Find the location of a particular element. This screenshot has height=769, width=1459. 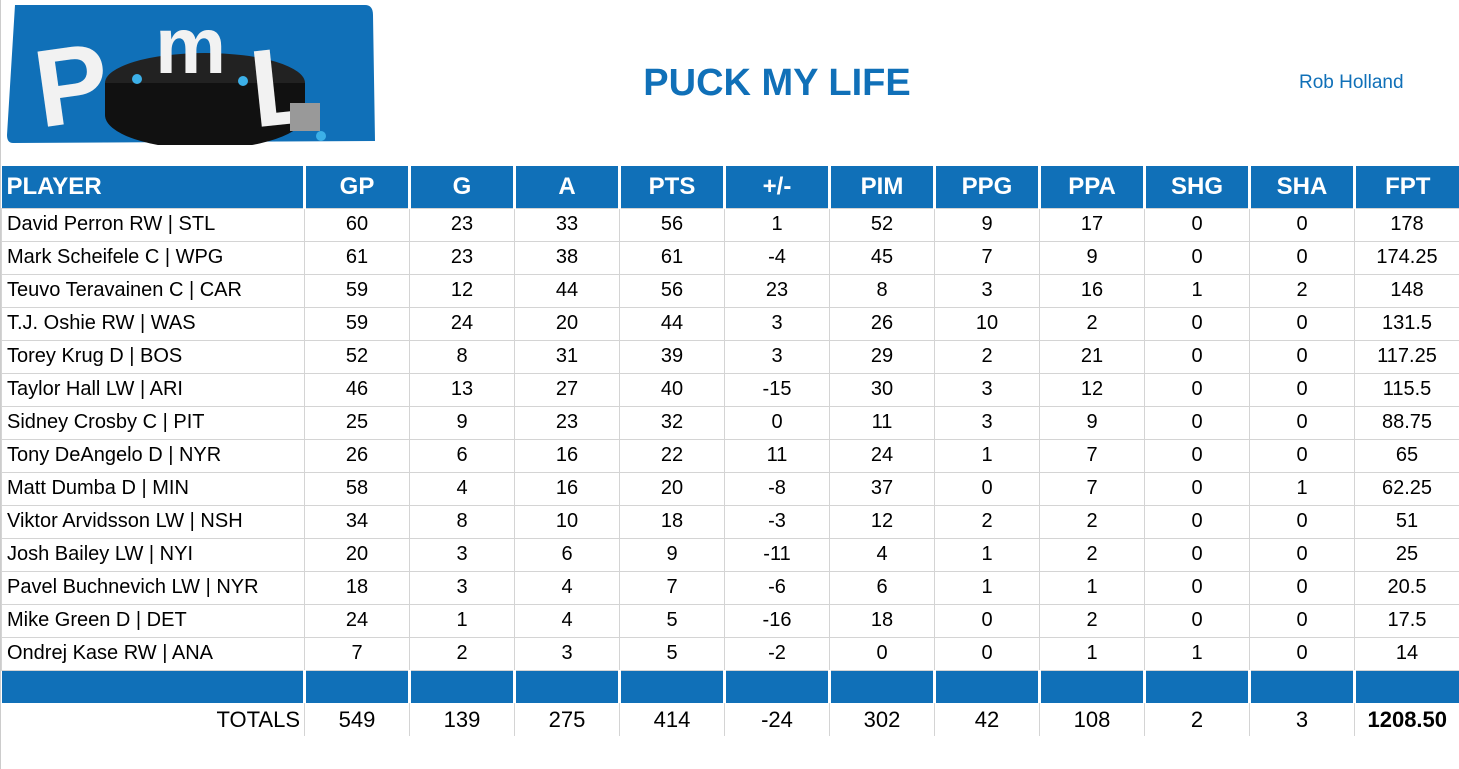

column-header: +/- is located at coordinates (776, 187).